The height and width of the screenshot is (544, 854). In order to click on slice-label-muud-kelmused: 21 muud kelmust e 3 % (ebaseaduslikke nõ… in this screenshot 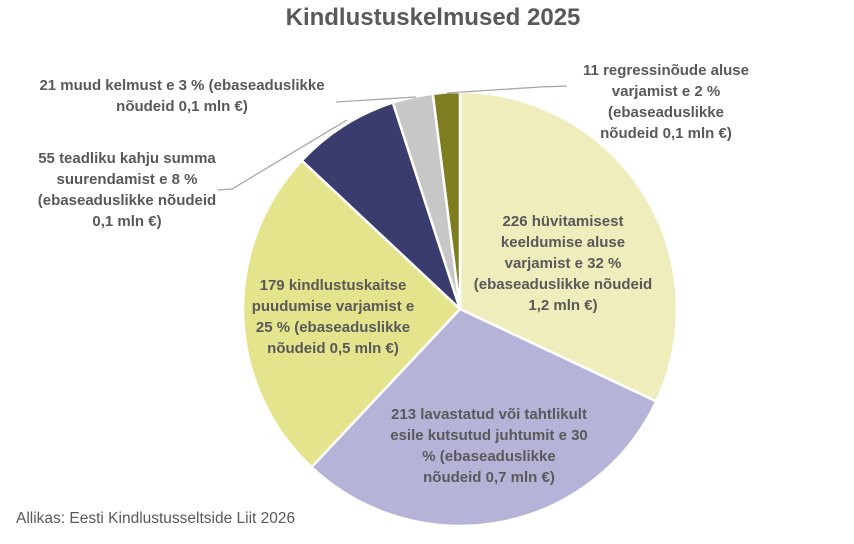, I will do `click(182, 96)`.